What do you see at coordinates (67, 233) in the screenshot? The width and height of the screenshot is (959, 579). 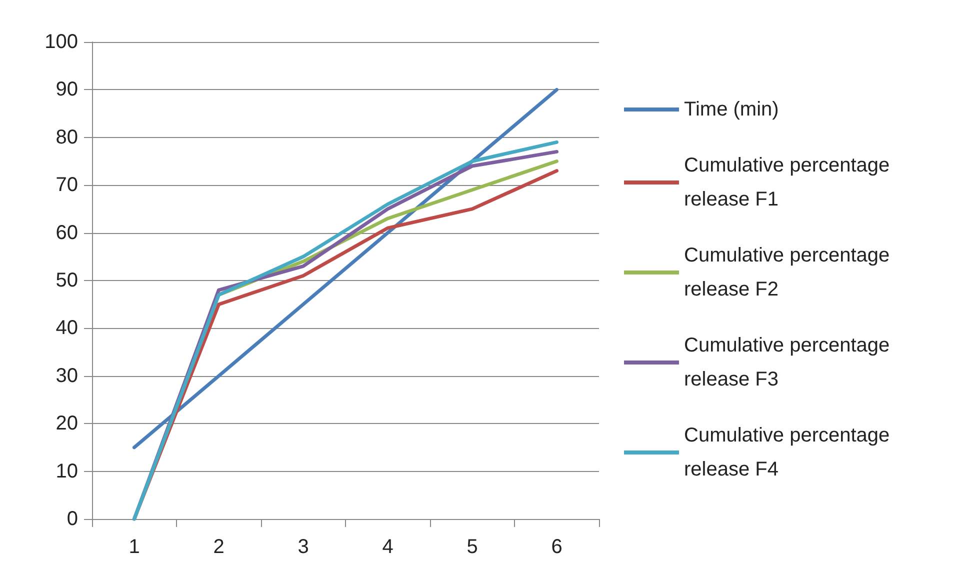 I see `y-tick-label: 60` at bounding box center [67, 233].